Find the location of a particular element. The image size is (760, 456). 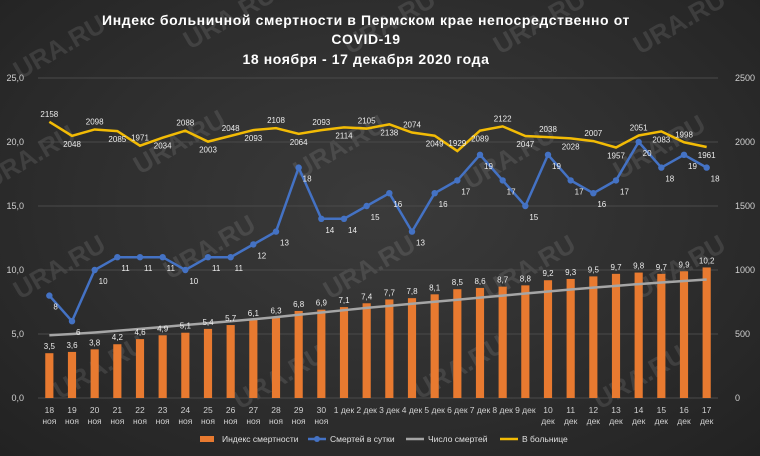

bar-label: 10,2 is located at coordinates (707, 260).